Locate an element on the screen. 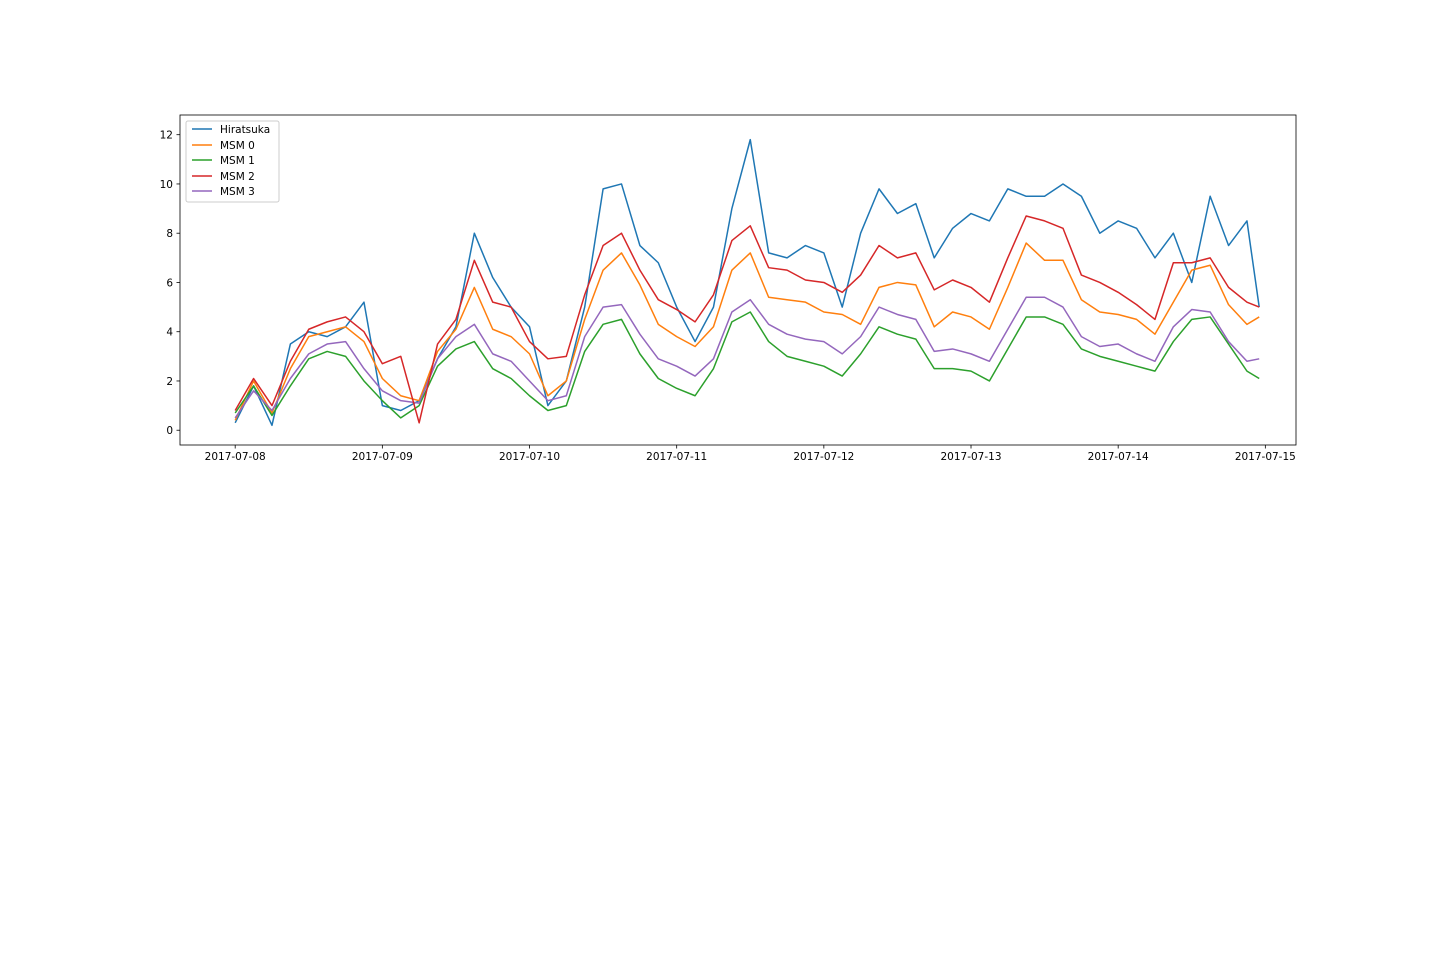  legend-label-msm-2: MSM 2 is located at coordinates (237, 177).